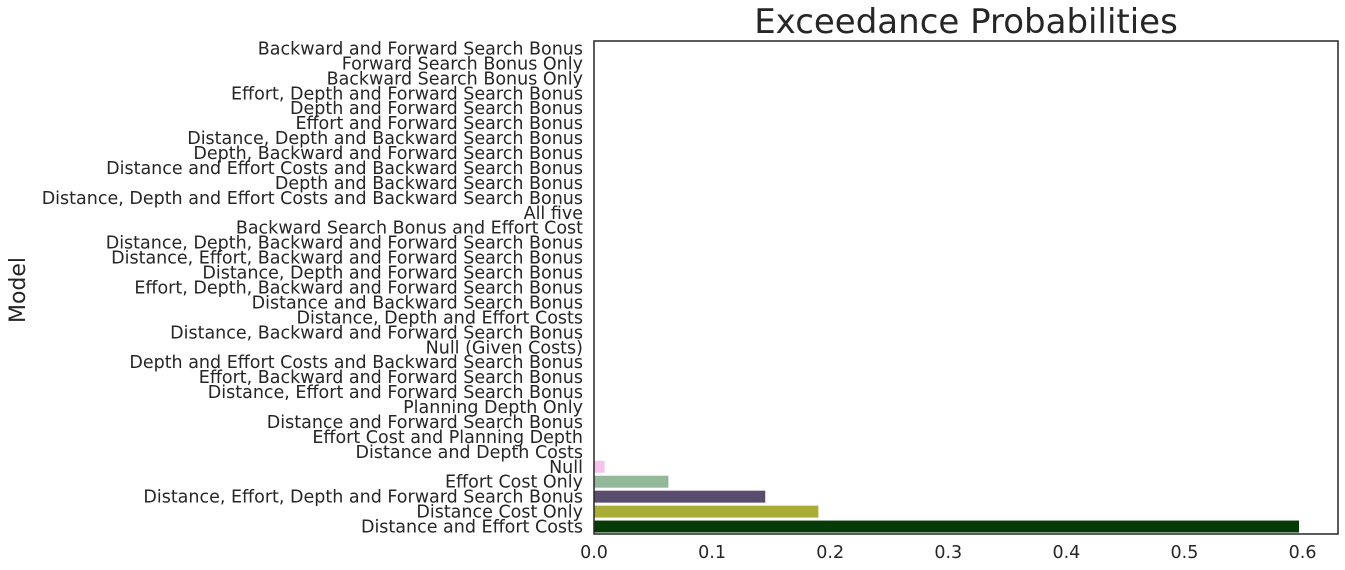 The width and height of the screenshot is (1345, 570). What do you see at coordinates (447, 438) in the screenshot?
I see `category-label: Effort Cost and Planning Depth` at bounding box center [447, 438].